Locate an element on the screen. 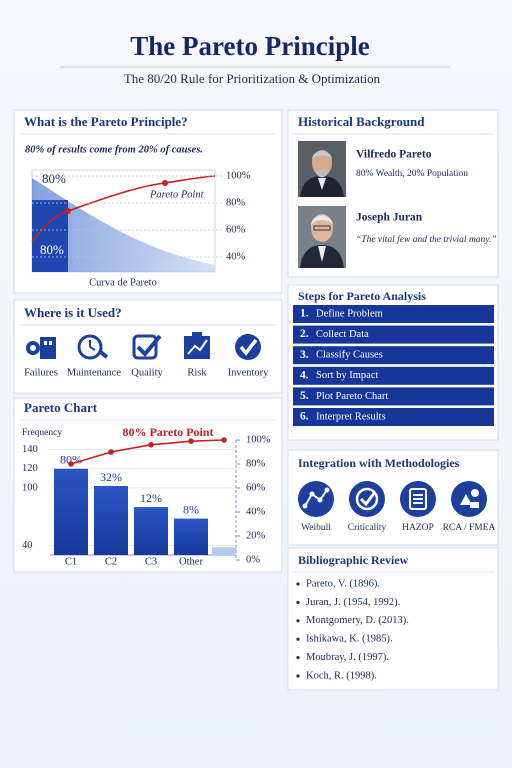 The height and width of the screenshot is (768, 512). curve-chart: 80% Pareto Point 80% 100% 80% 60% 40% is located at coordinates (141, 221).